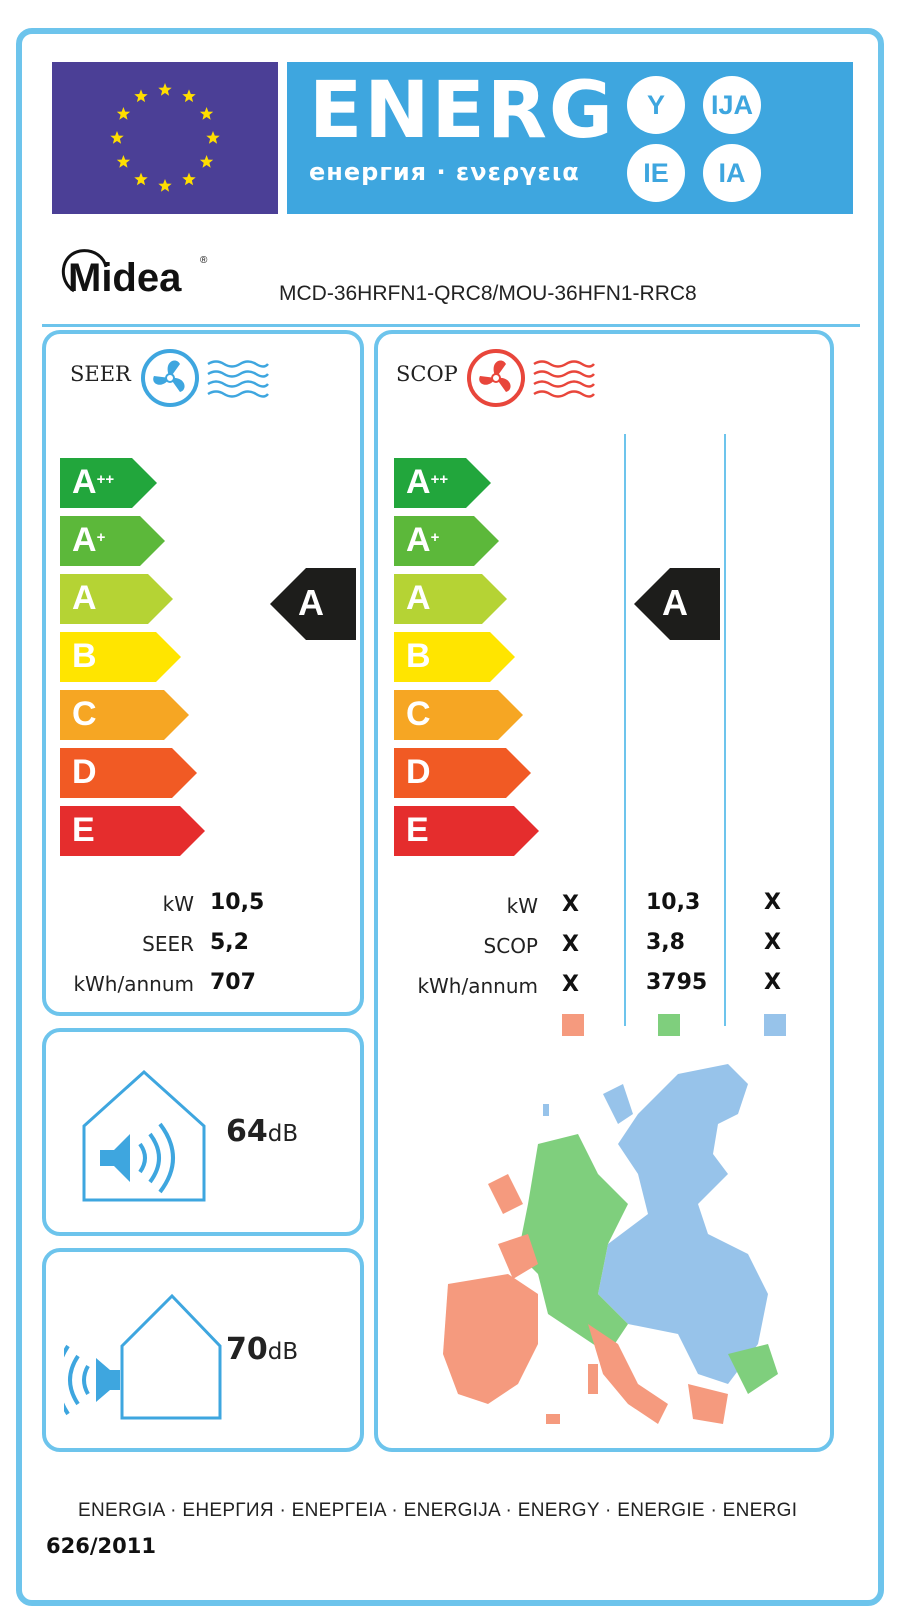  What do you see at coordinates (178, 904) in the screenshot?
I see `seer-kw-label: kW` at bounding box center [178, 904].